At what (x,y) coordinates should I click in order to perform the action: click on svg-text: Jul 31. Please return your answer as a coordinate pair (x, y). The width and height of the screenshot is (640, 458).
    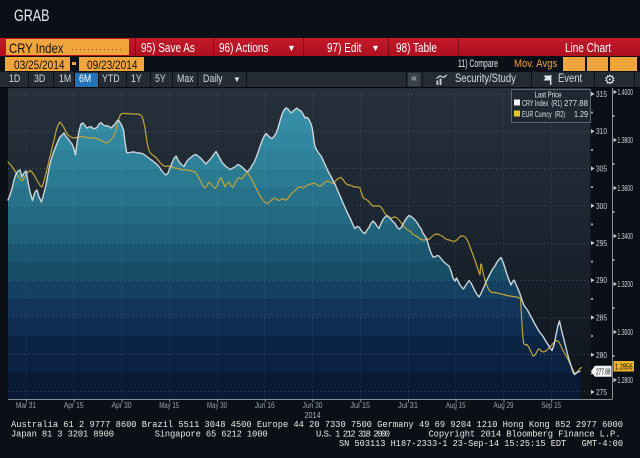
    Looking at the image, I should click on (408, 405).